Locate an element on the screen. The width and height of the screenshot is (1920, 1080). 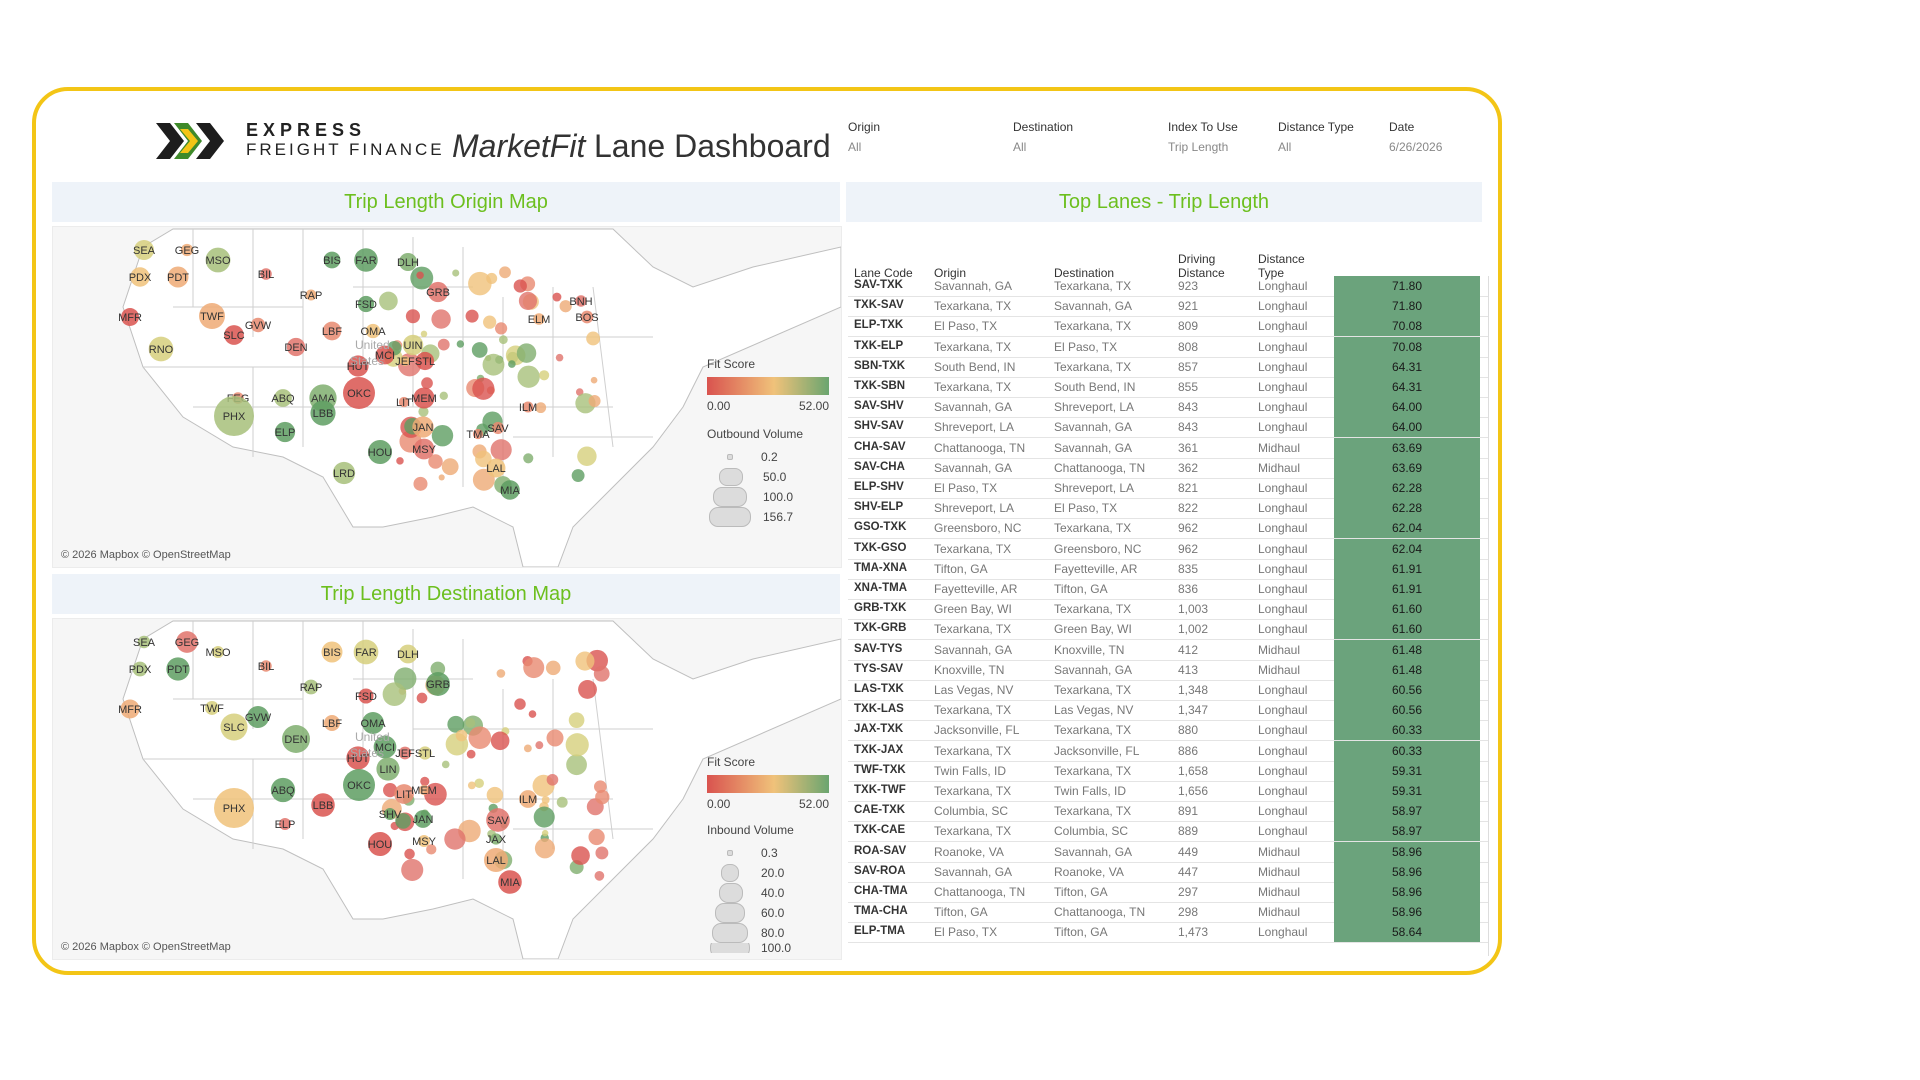
city-bubble-sav is located at coordinates (498, 428).